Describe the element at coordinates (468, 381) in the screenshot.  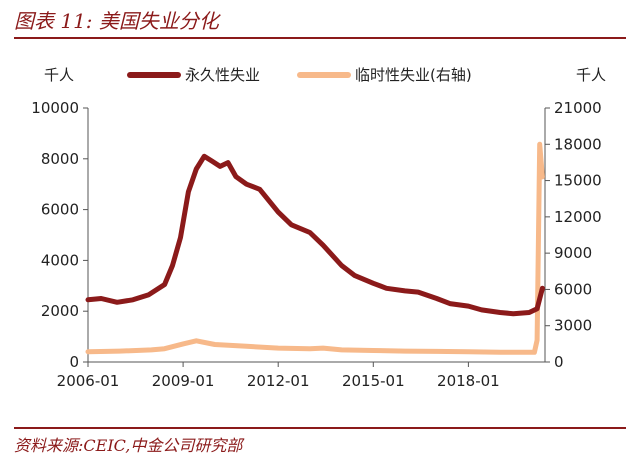
I see `x-tick-label: 2018-01` at that location.